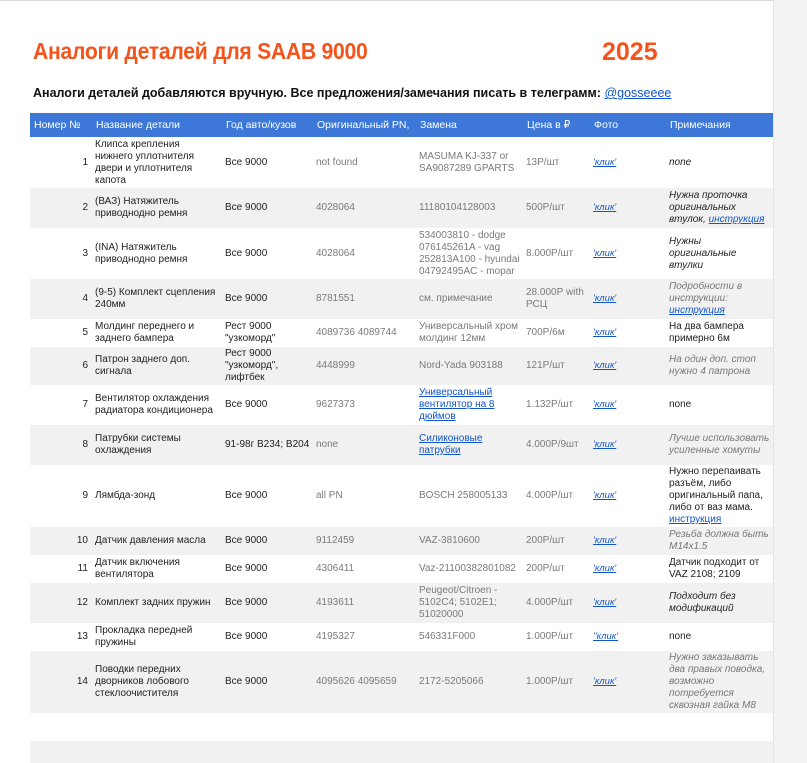  I want to click on cell-price: 1.000Р/шт, so click(556, 637).